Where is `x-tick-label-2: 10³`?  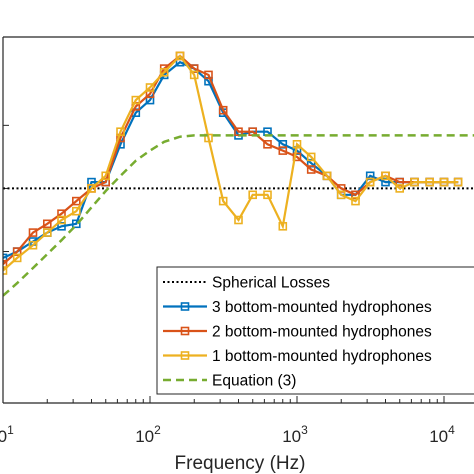
x-tick-label-2: 10³ is located at coordinates (295, 434).